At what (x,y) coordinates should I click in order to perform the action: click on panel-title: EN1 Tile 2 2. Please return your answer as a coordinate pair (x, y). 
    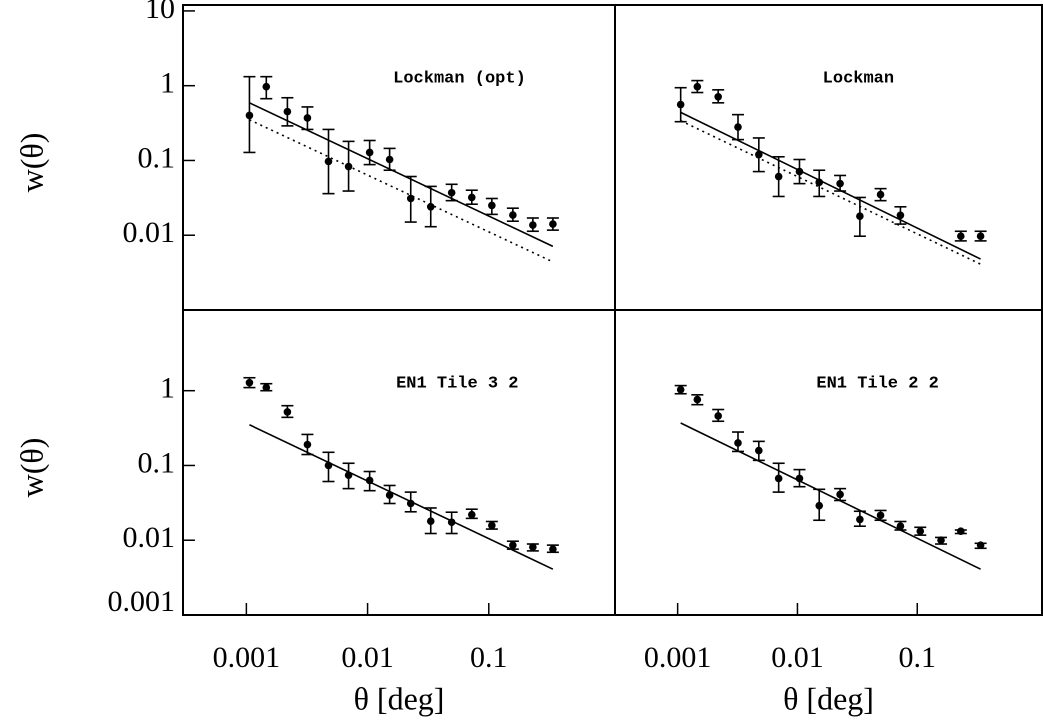
    Looking at the image, I should click on (877, 383).